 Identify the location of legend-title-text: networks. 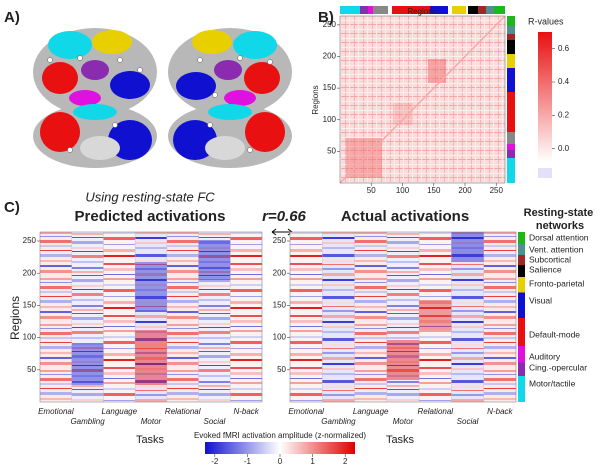
(560, 226).